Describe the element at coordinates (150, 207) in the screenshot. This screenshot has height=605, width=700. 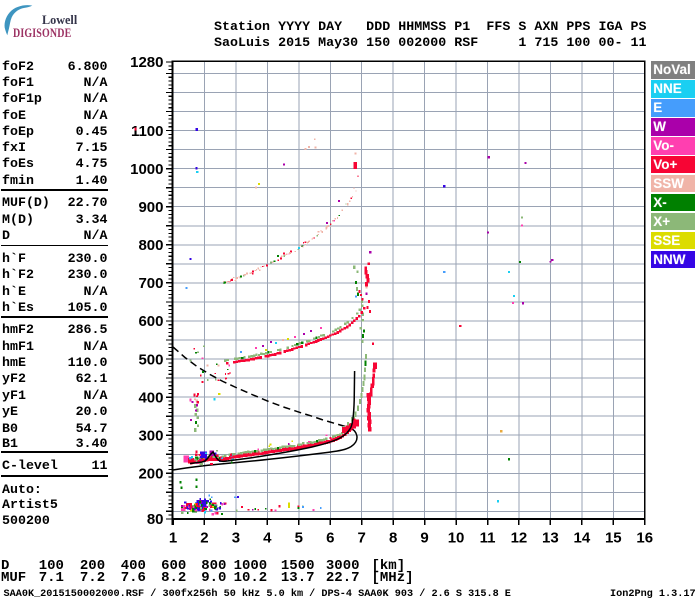
I see `svg-text: 900` at that location.